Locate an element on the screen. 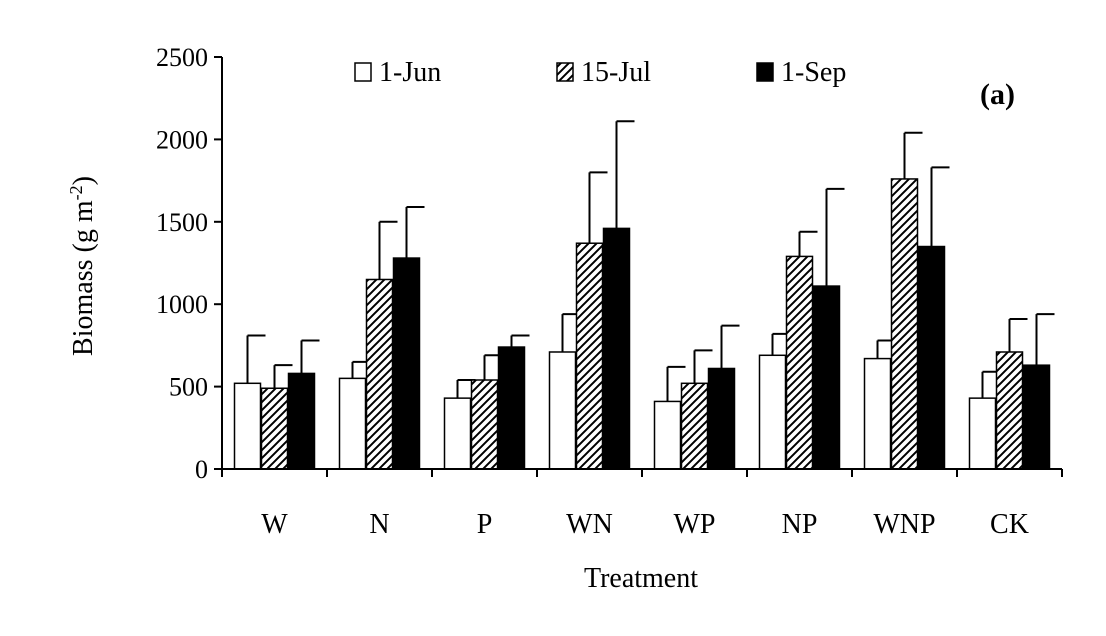 This screenshot has height=636, width=1106. x-tick-label-ck: CK is located at coordinates (1009, 524).